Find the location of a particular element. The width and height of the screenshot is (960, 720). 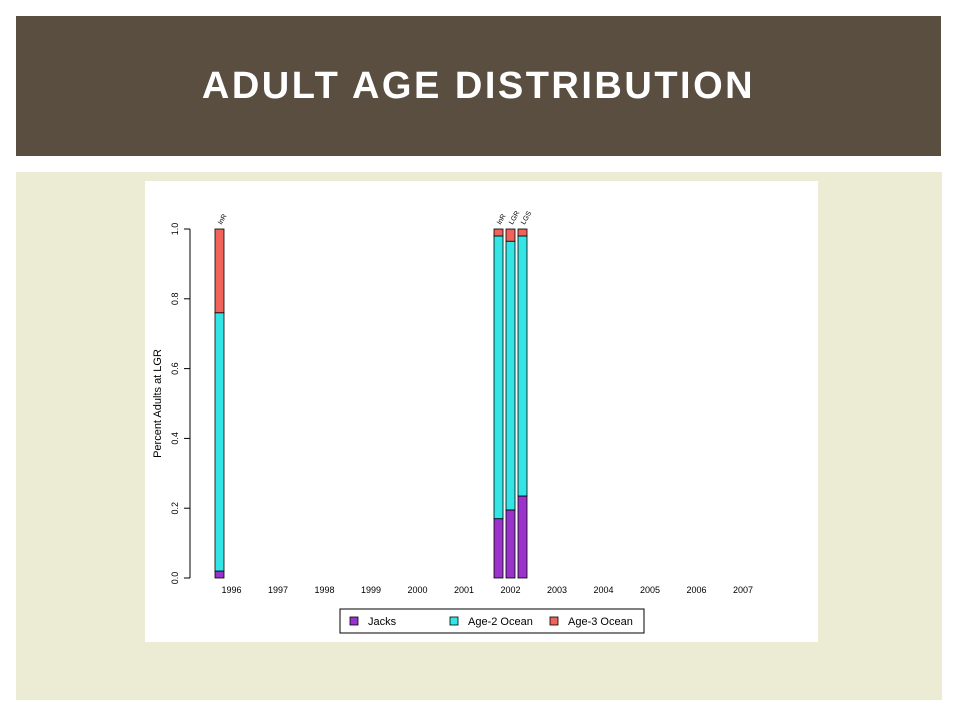

x-tick-label: 2004 is located at coordinates (603, 590).